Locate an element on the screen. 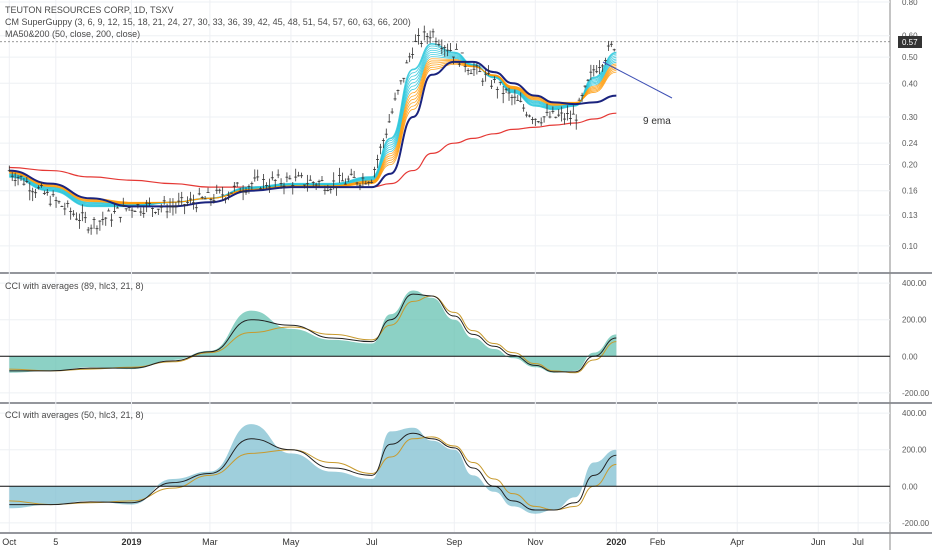 This screenshot has height=550, width=932. x-tick-label: Nov is located at coordinates (535, 542).